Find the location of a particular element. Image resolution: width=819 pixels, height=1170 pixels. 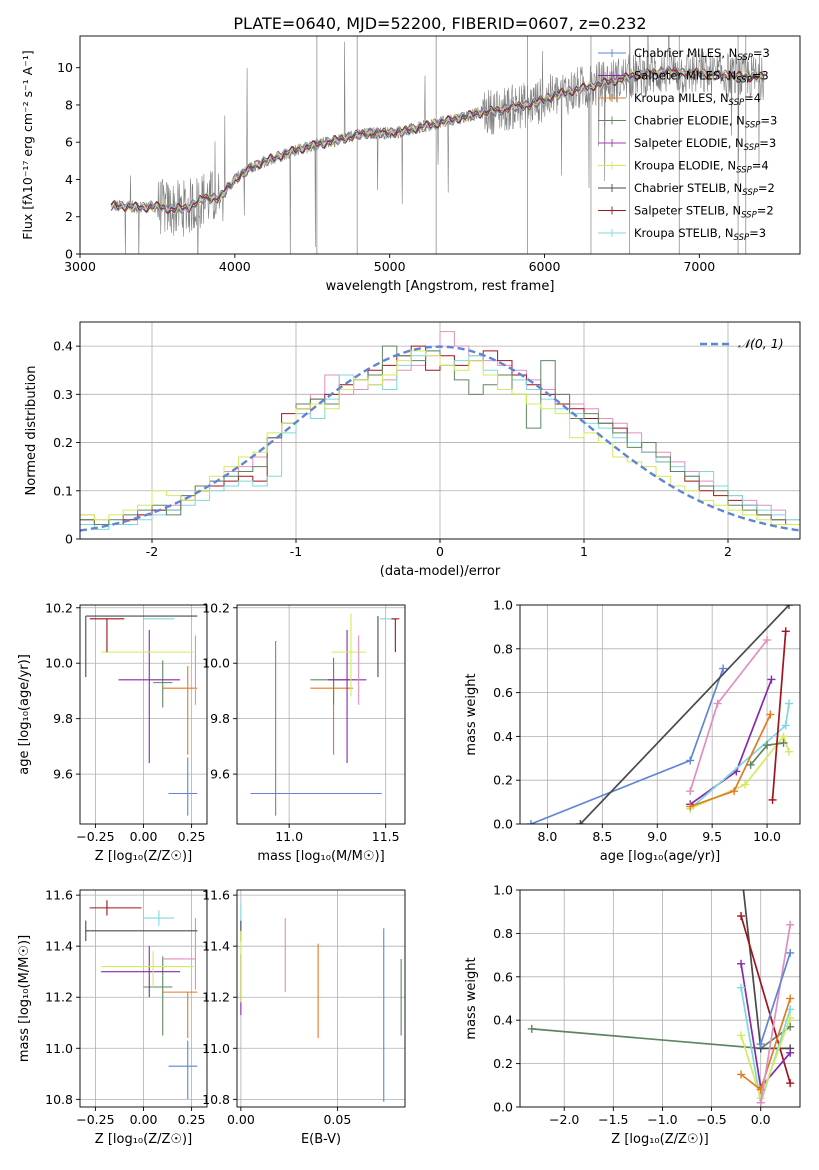

y-axis-label: Flux [fλ10⁻¹⁷ erg cm⁻² s⁻¹ A⁻¹] is located at coordinates (27, 144).